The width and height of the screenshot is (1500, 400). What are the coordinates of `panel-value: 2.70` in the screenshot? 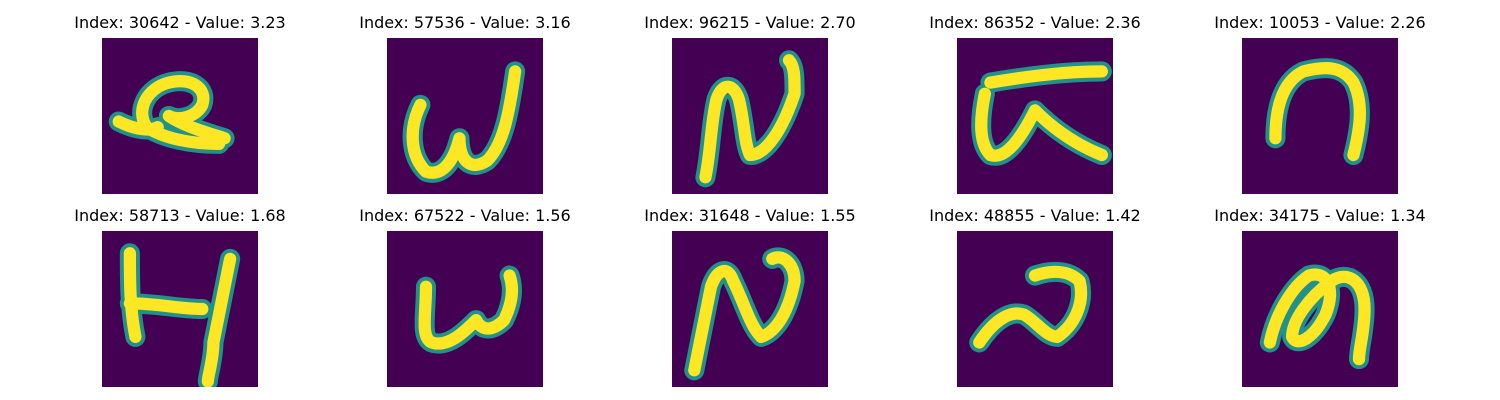 It's located at (838, 22).